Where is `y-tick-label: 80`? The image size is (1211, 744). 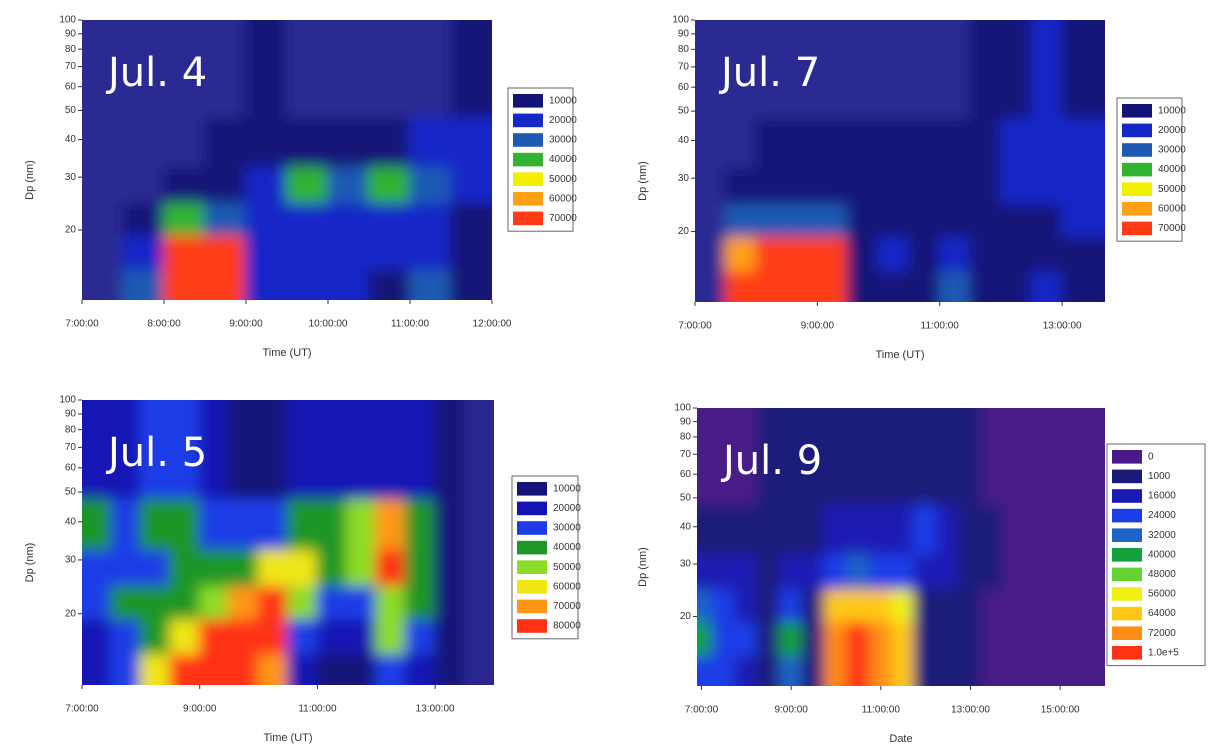
y-tick-label: 80 is located at coordinates (684, 49).